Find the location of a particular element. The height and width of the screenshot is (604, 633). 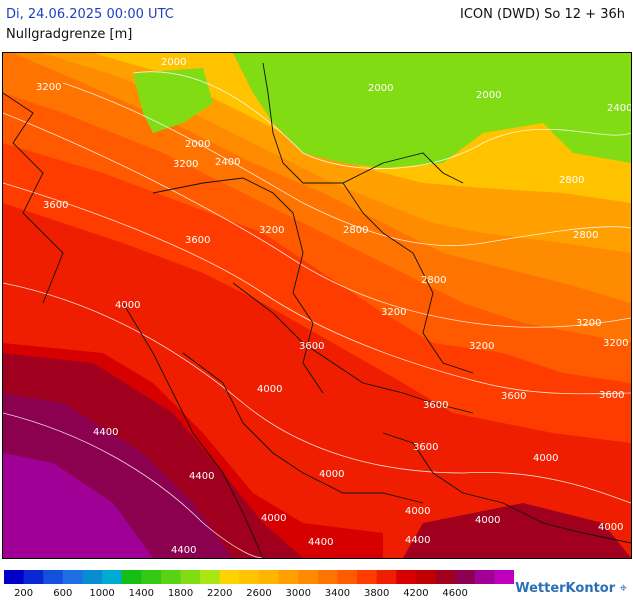

legend-tick-label: 600 is located at coordinates (62, 593).